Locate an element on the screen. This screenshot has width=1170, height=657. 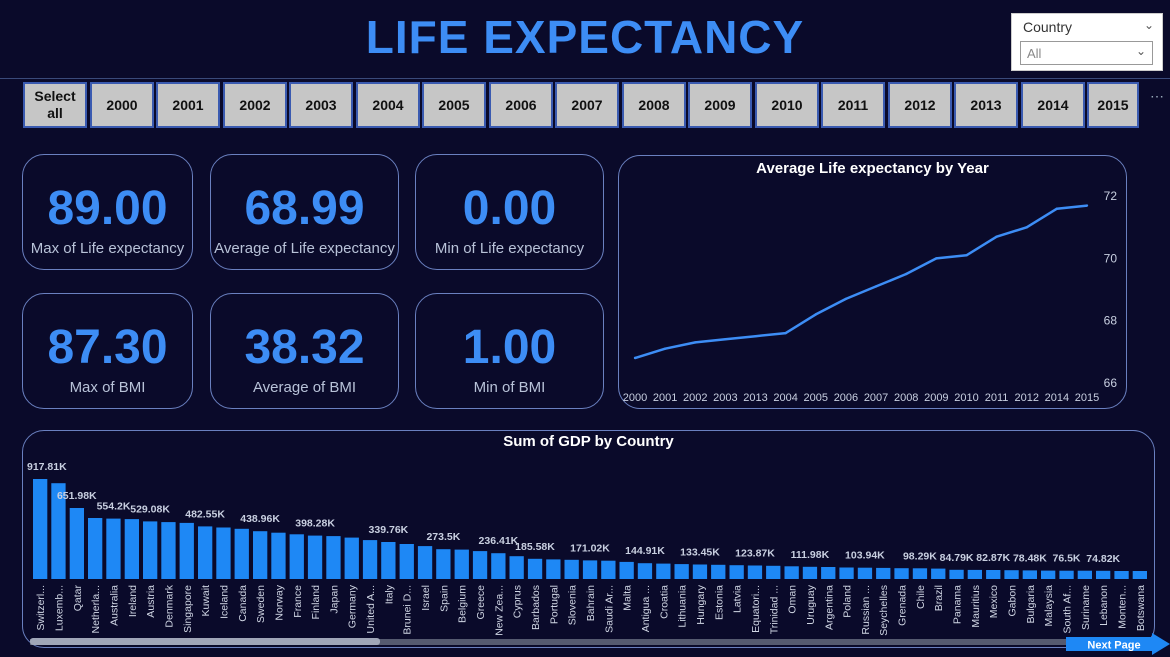
x-tick-label: 2004 is located at coordinates (785, 398).